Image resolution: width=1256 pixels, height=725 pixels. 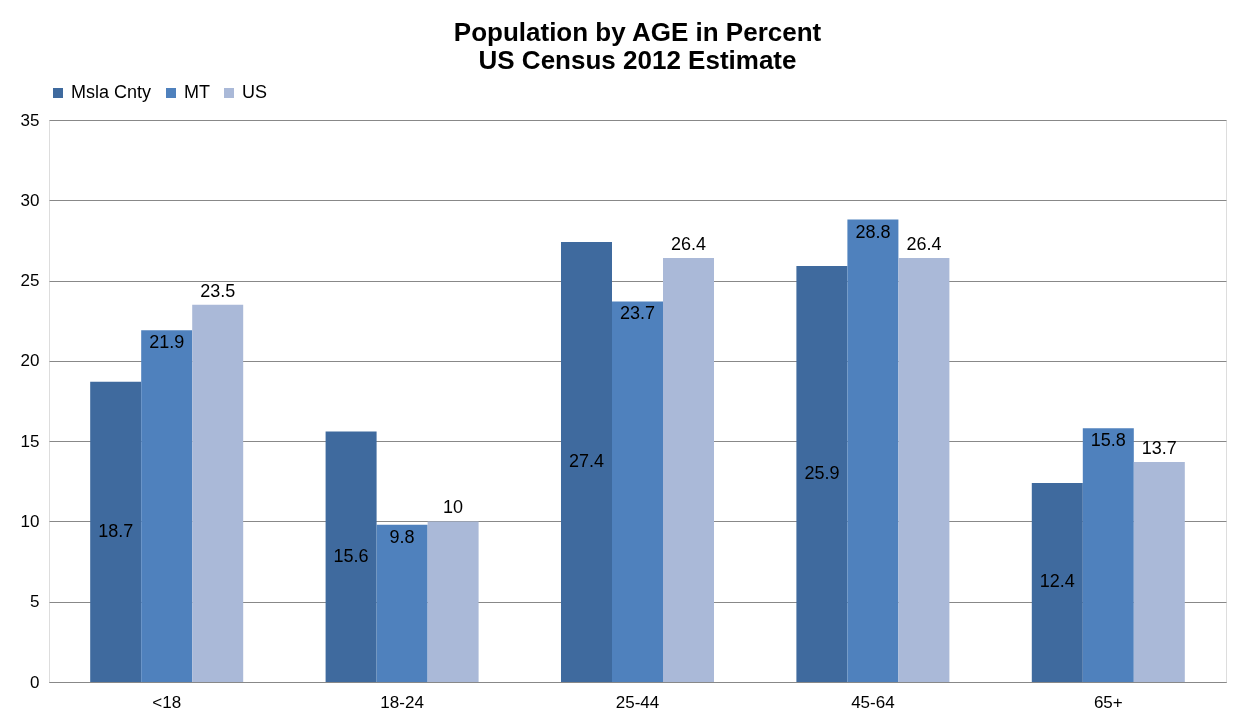 What do you see at coordinates (30, 441) in the screenshot?
I see `y-tick-label: 15` at bounding box center [30, 441].